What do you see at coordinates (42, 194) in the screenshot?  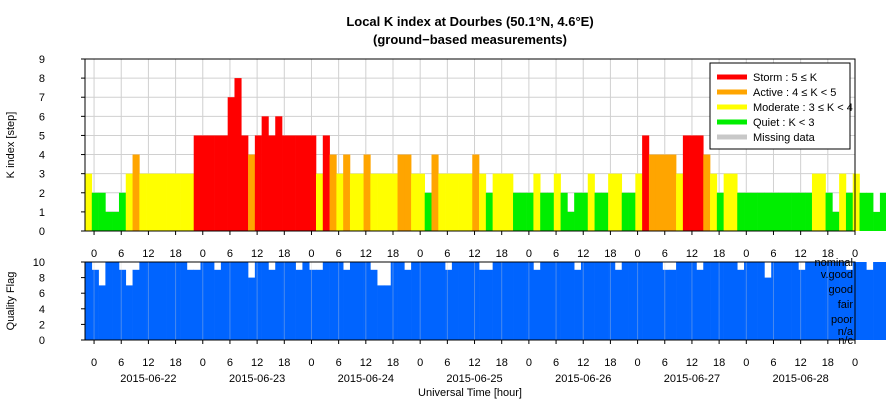 I see `k-y-tick-label: 2` at bounding box center [42, 194].